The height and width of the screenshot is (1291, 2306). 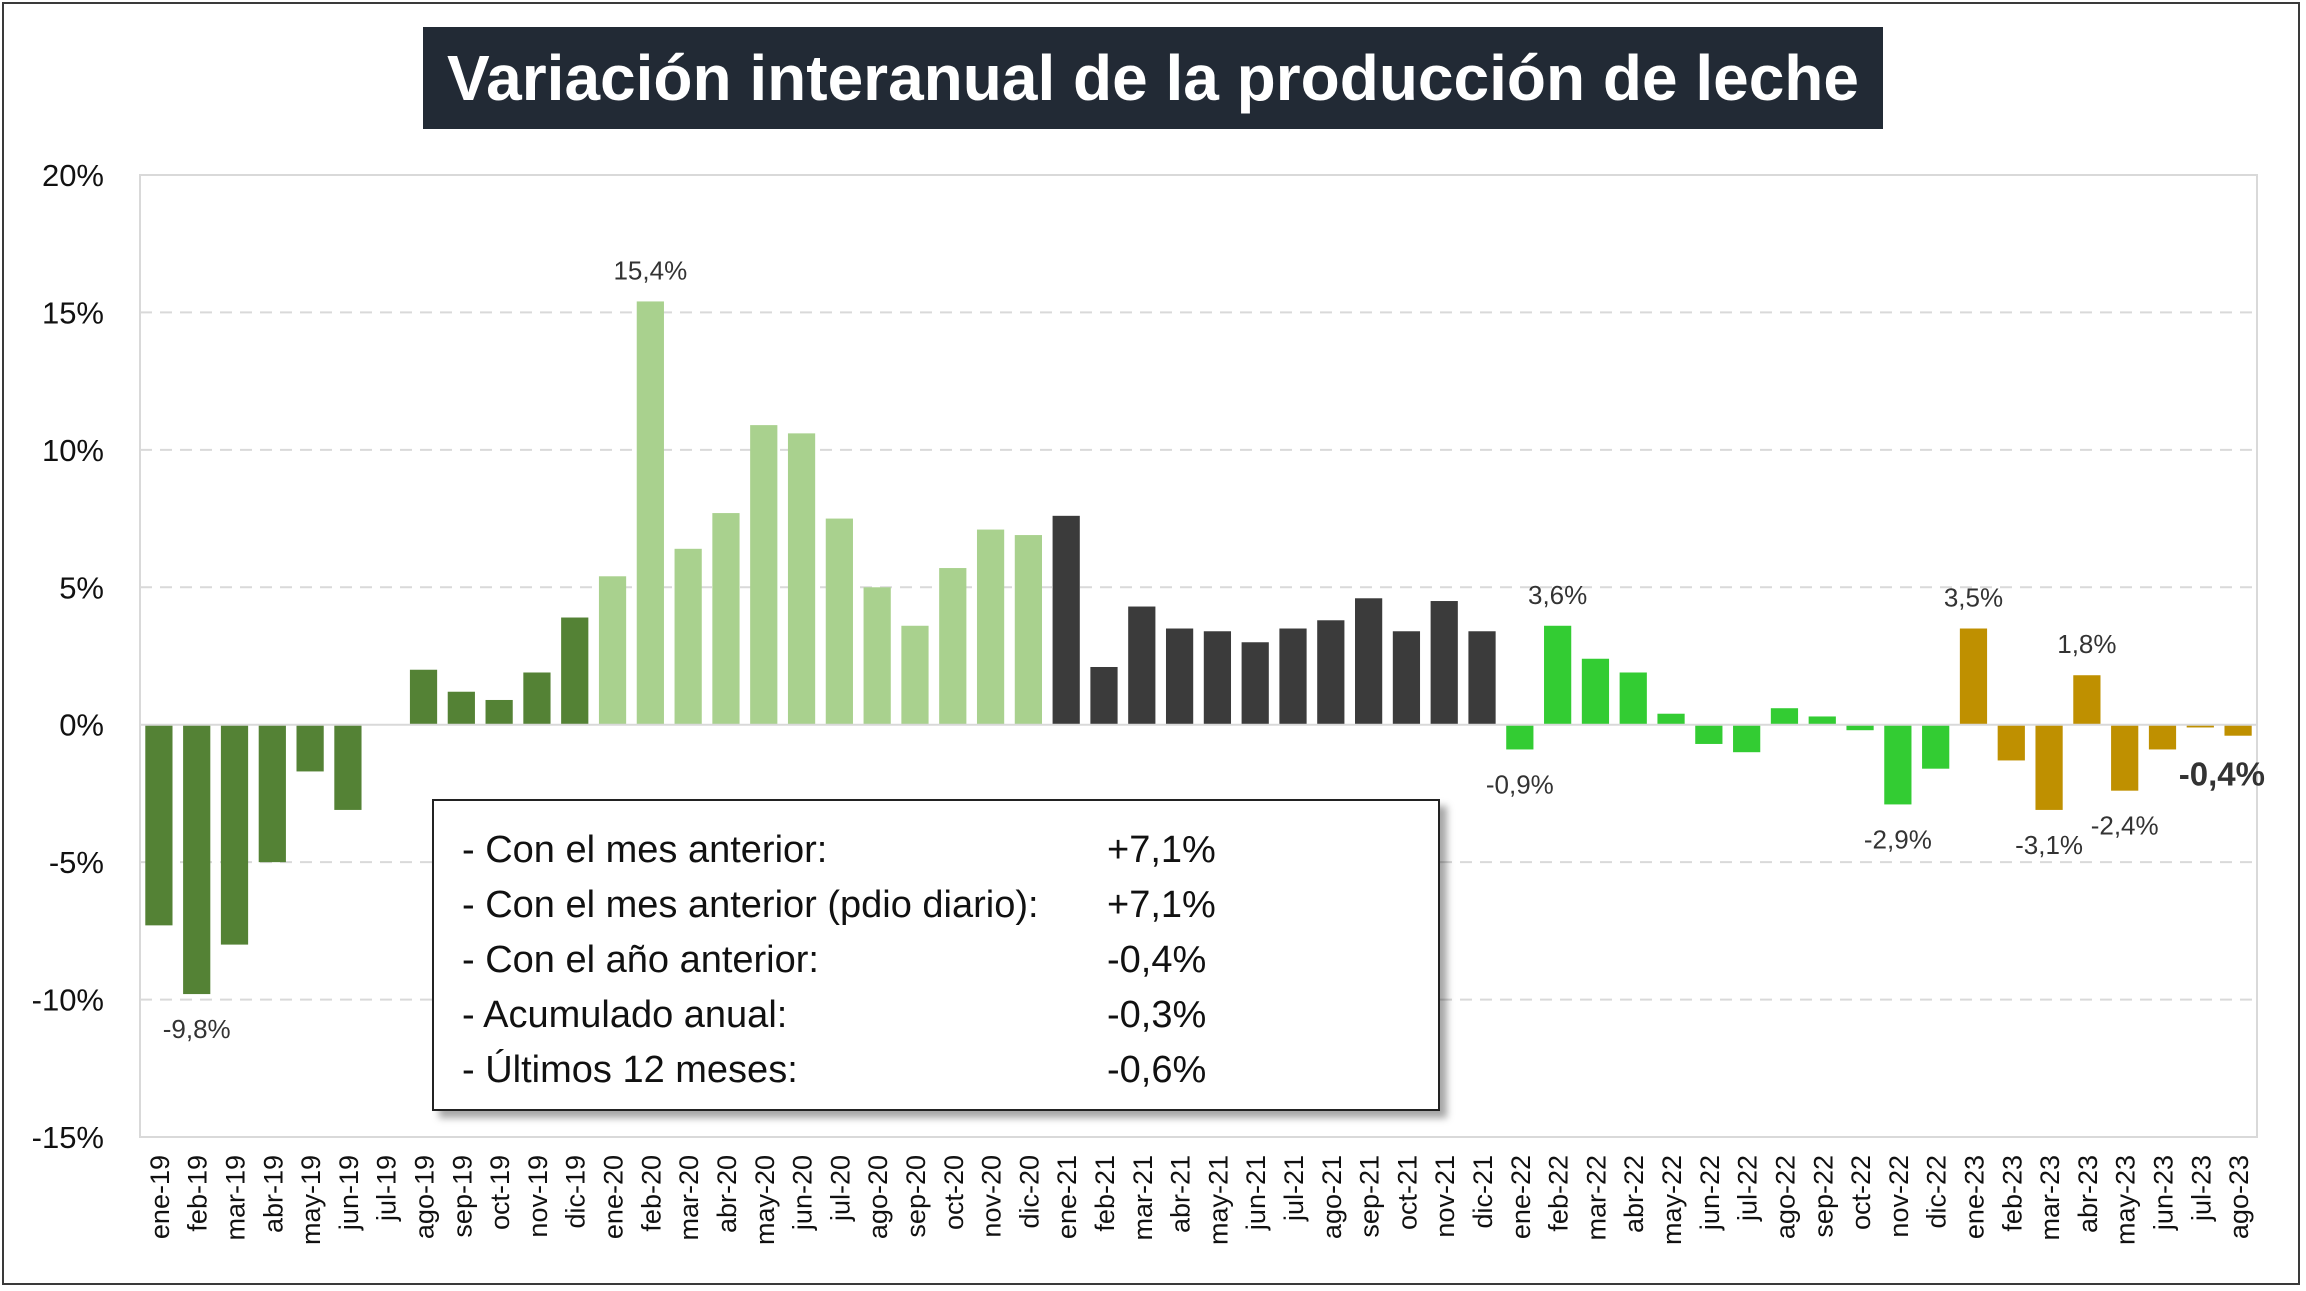 I want to click on data-label: -0,9%, so click(x=1520, y=784).